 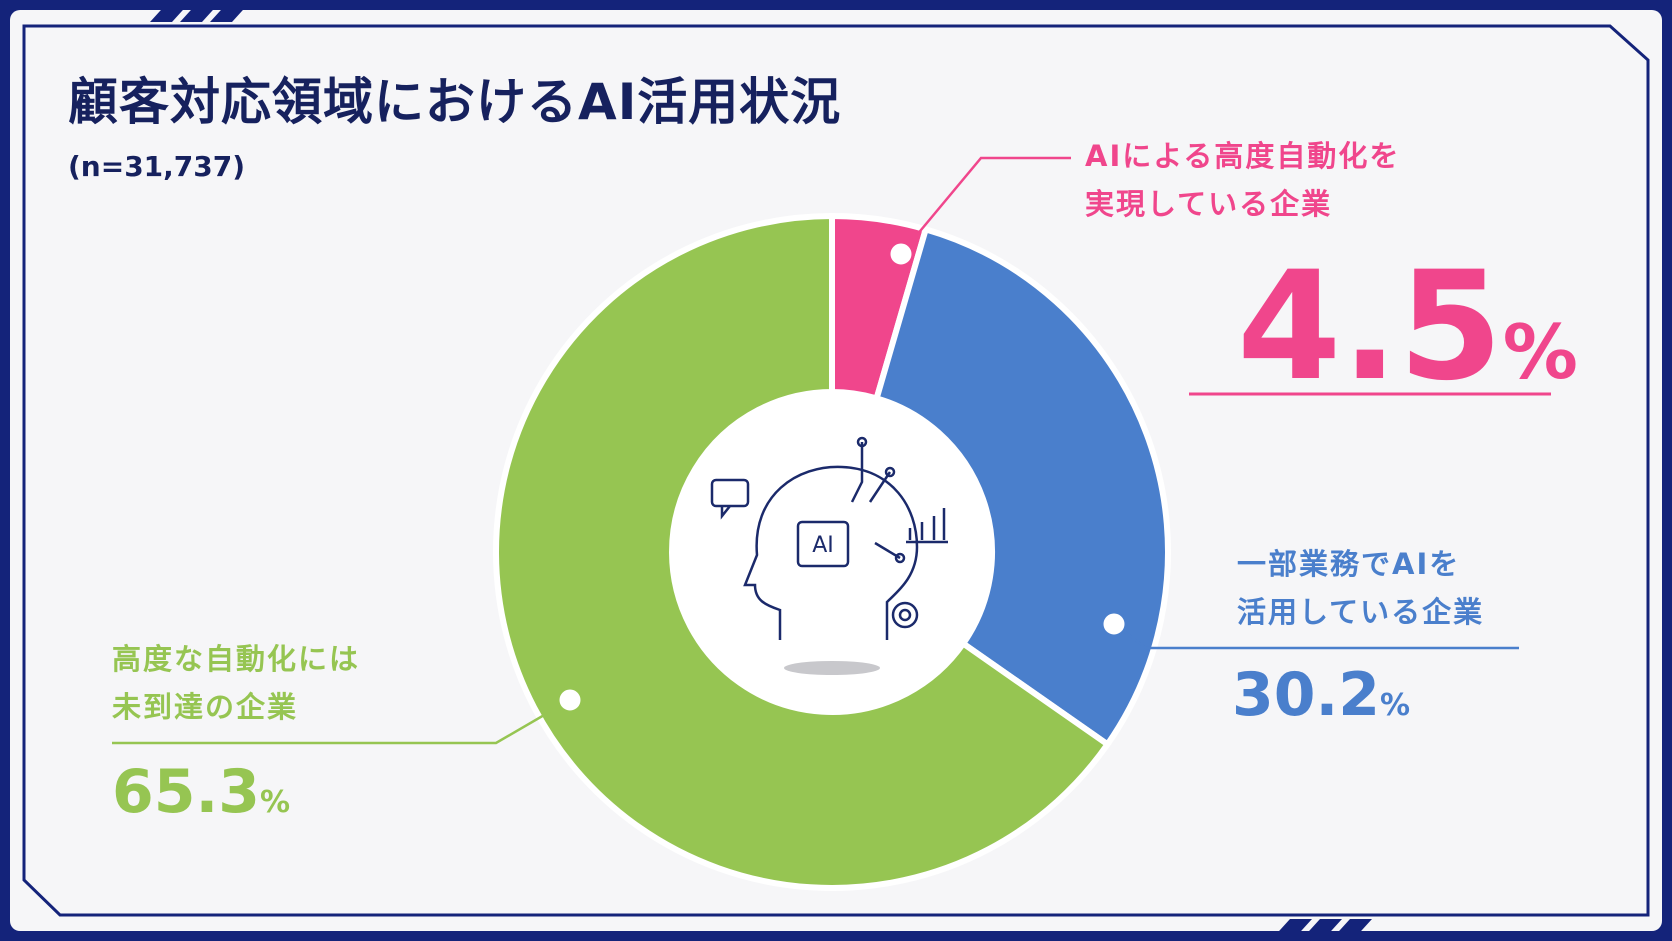 I want to click on center, so click(x=832, y=552).